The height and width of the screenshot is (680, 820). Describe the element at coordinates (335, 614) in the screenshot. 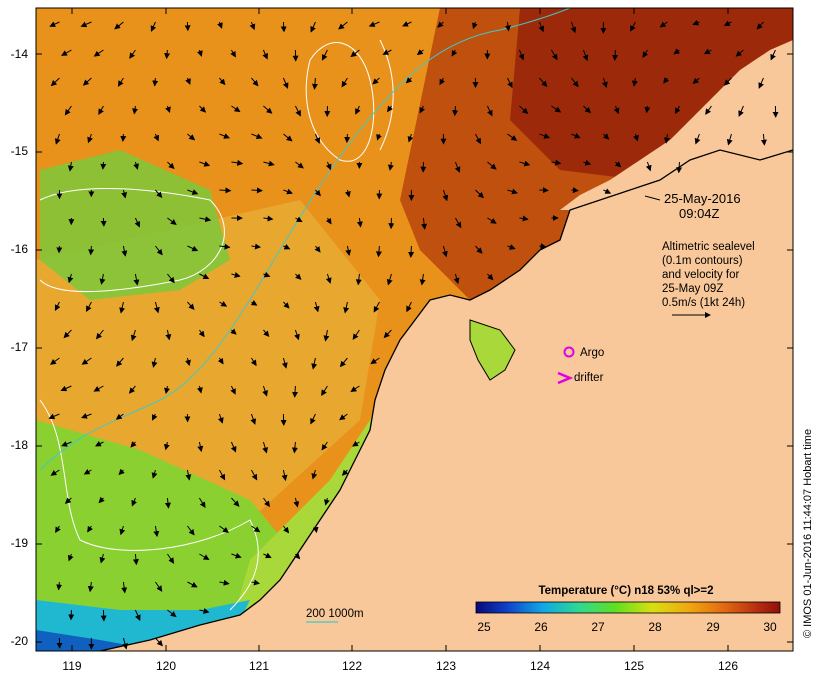

I see `isobath-label: 200 1000m` at that location.